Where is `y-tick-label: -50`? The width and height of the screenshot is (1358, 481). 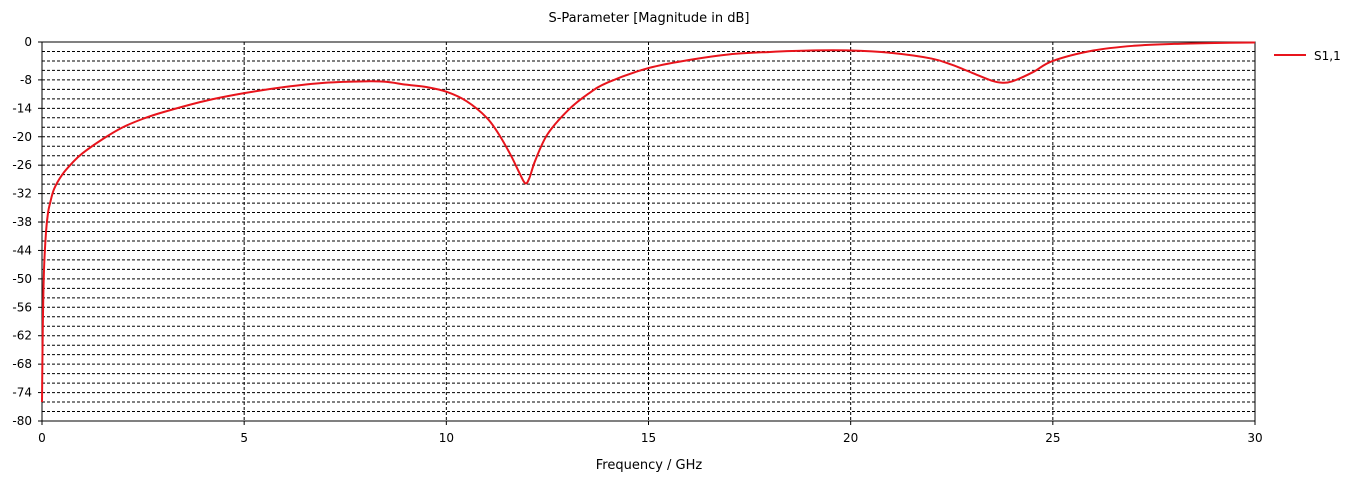 y-tick-label: -50 is located at coordinates (22, 279).